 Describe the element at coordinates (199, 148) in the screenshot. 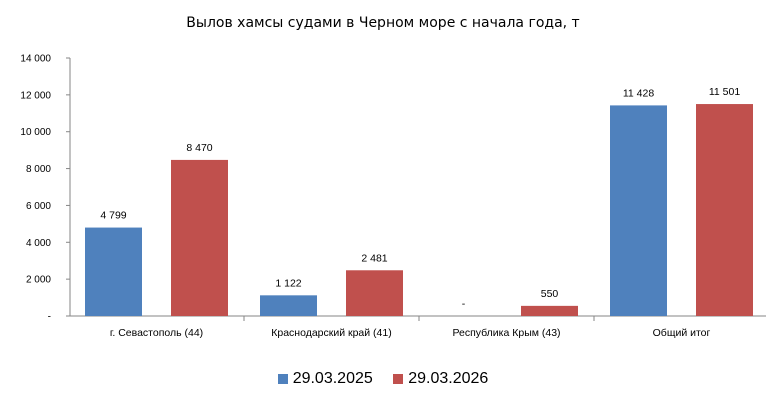

I see `data-label: 8 470` at that location.